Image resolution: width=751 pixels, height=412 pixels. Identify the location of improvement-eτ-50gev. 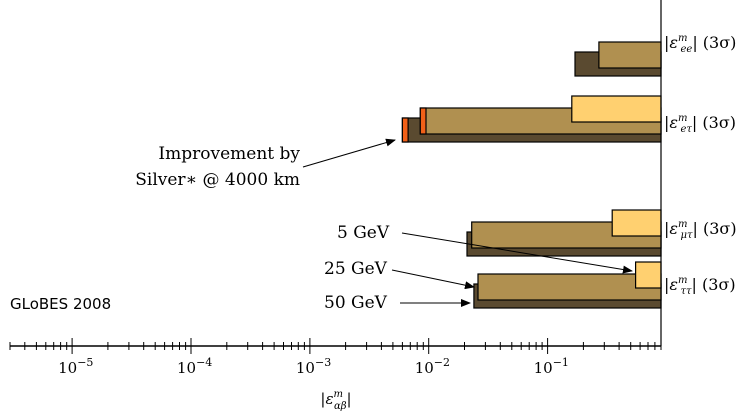
(405, 130).